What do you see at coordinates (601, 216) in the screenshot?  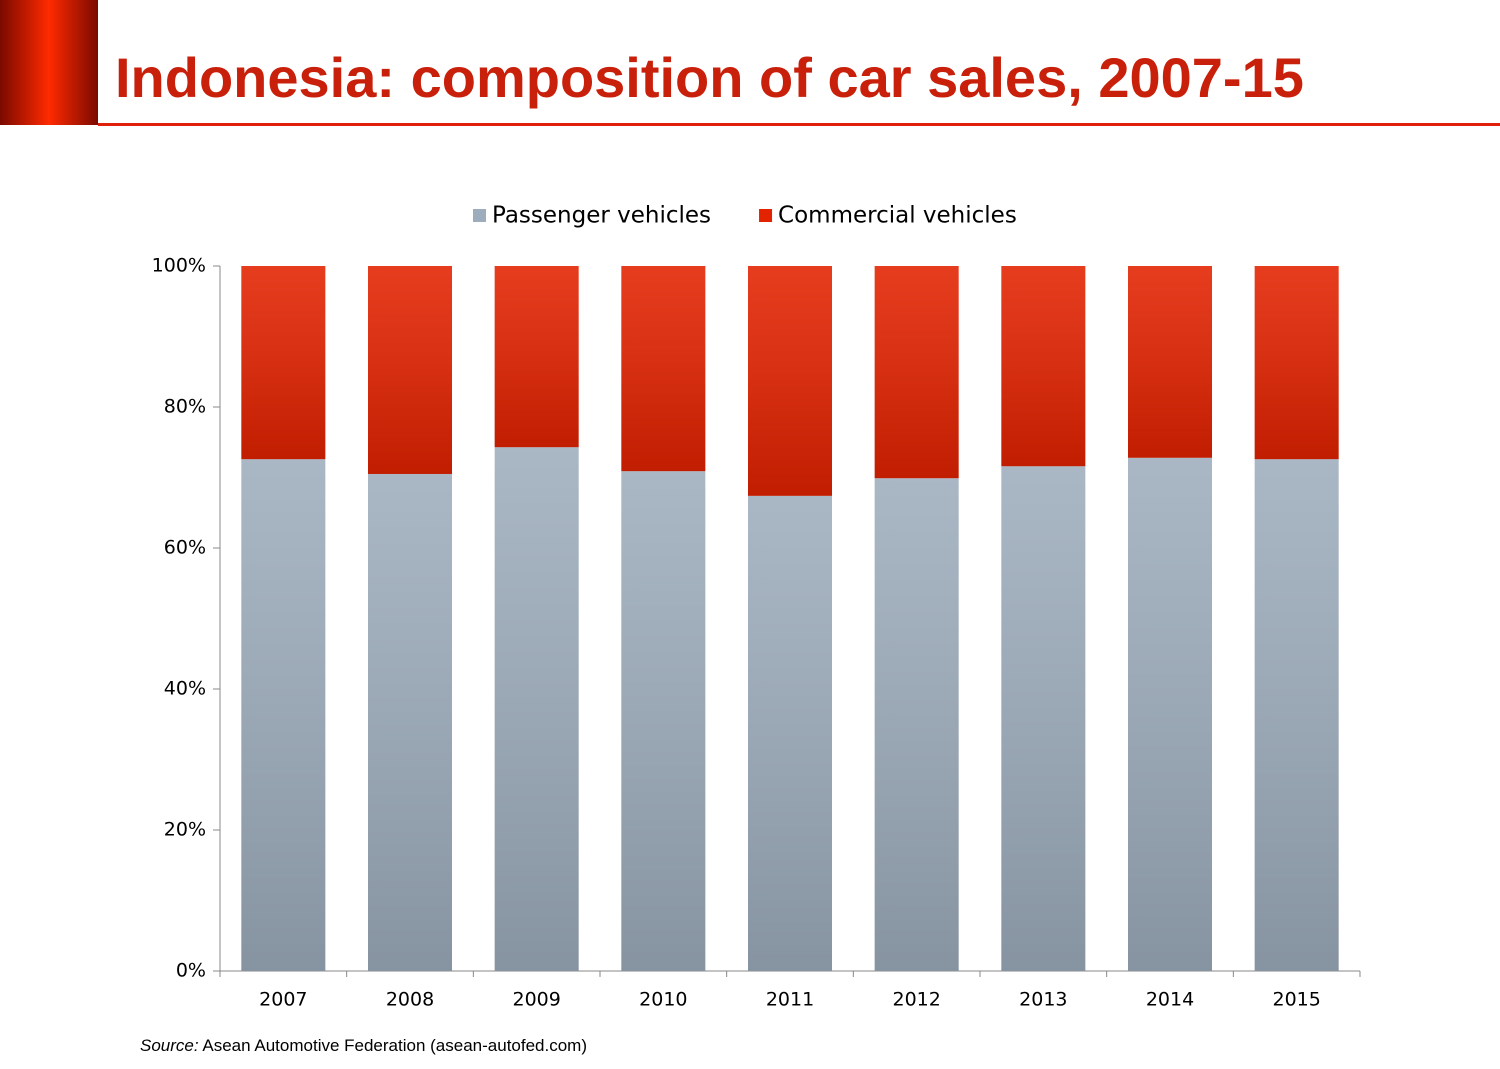 I see `legend-label: Passenger vehicles` at bounding box center [601, 216].